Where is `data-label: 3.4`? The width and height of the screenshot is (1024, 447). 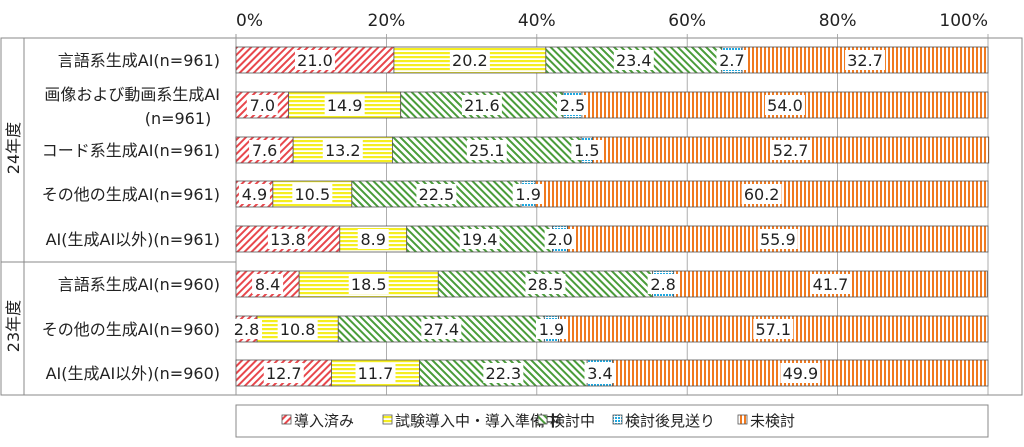
data-label: 3.4 is located at coordinates (599, 373).